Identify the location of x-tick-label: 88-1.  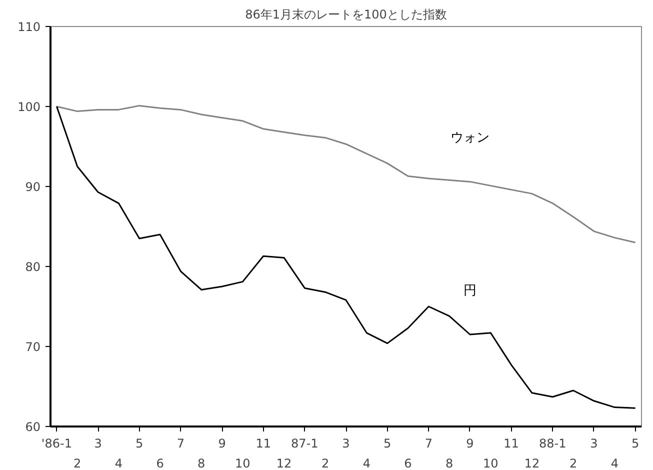
(552, 443).